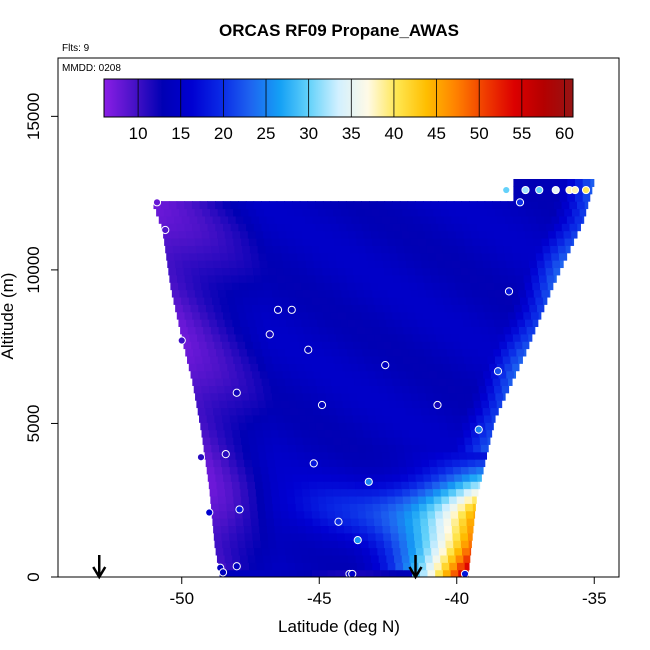 Image resolution: width=650 pixels, height=650 pixels. I want to click on colorbar-tick-label: 25, so click(266, 133).